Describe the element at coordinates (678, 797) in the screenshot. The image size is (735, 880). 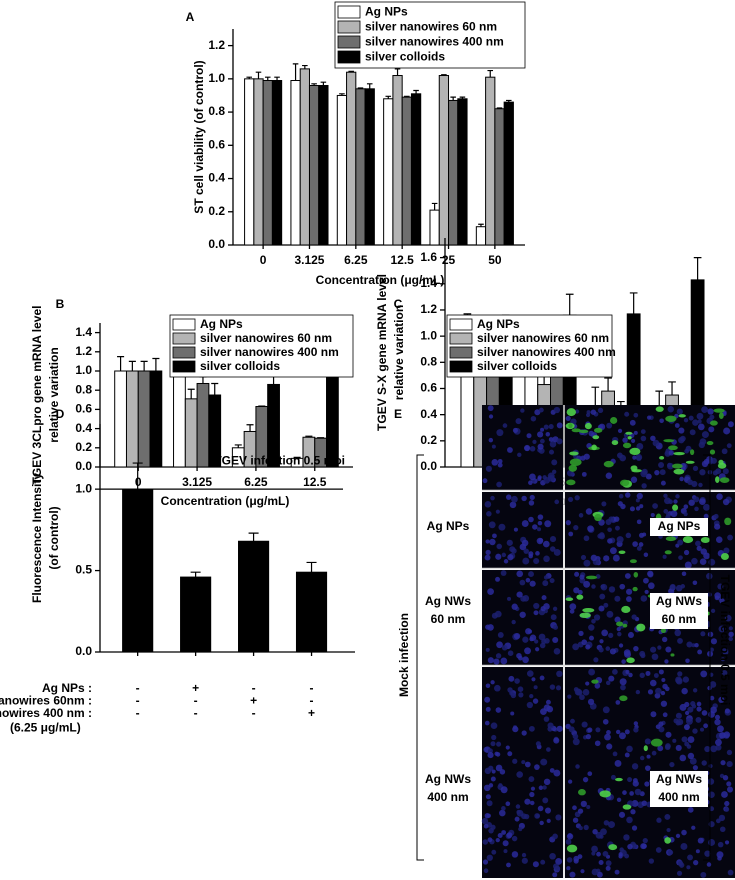
I see `row-label-right: 400 nm` at that location.